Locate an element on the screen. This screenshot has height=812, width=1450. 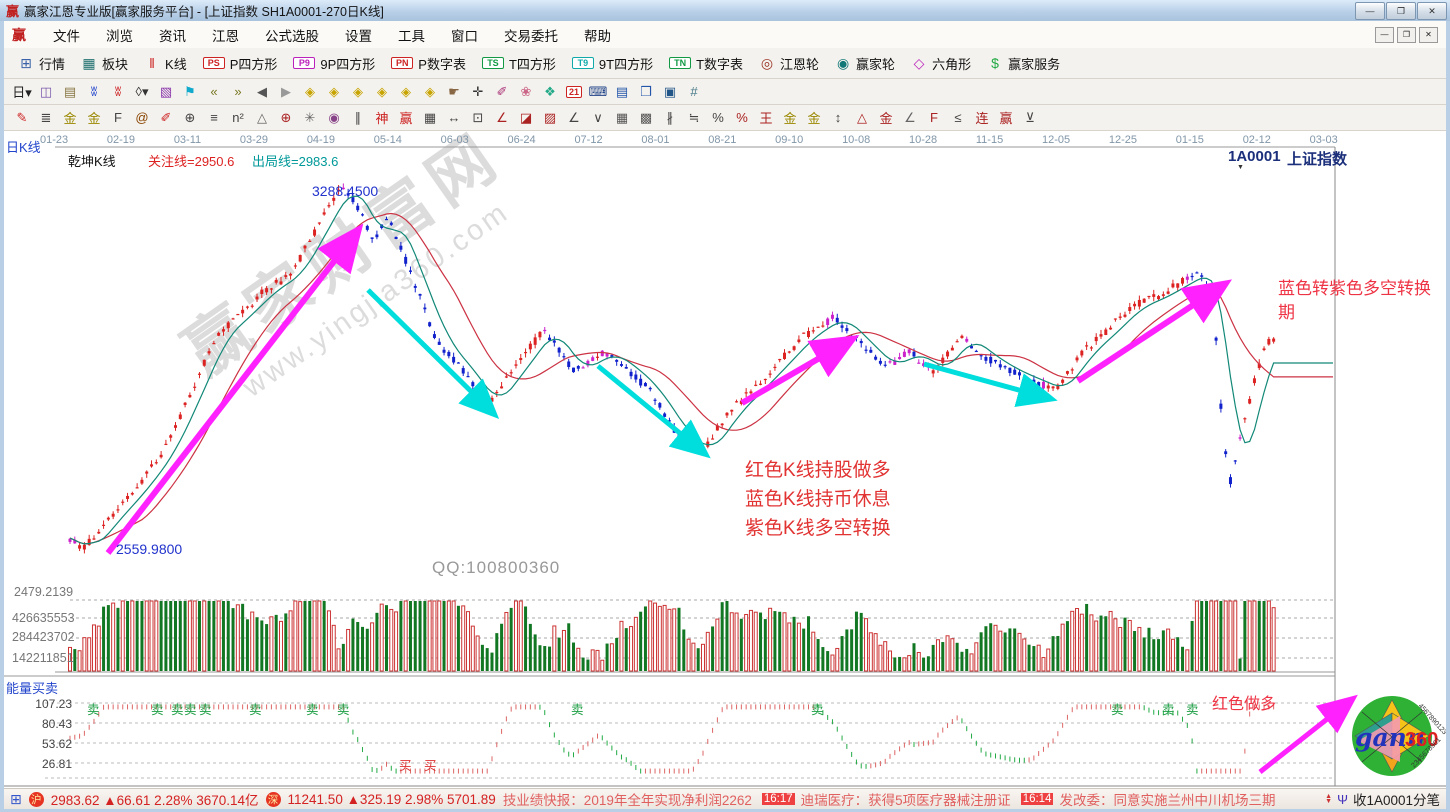
feature-toolbar-button: T9 9T四方形 is located at coordinates (612, 63).